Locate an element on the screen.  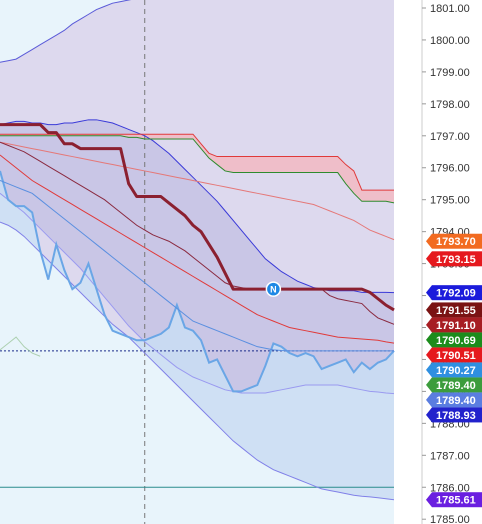
price-tag-label: 1791.55 is located at coordinates (456, 311).